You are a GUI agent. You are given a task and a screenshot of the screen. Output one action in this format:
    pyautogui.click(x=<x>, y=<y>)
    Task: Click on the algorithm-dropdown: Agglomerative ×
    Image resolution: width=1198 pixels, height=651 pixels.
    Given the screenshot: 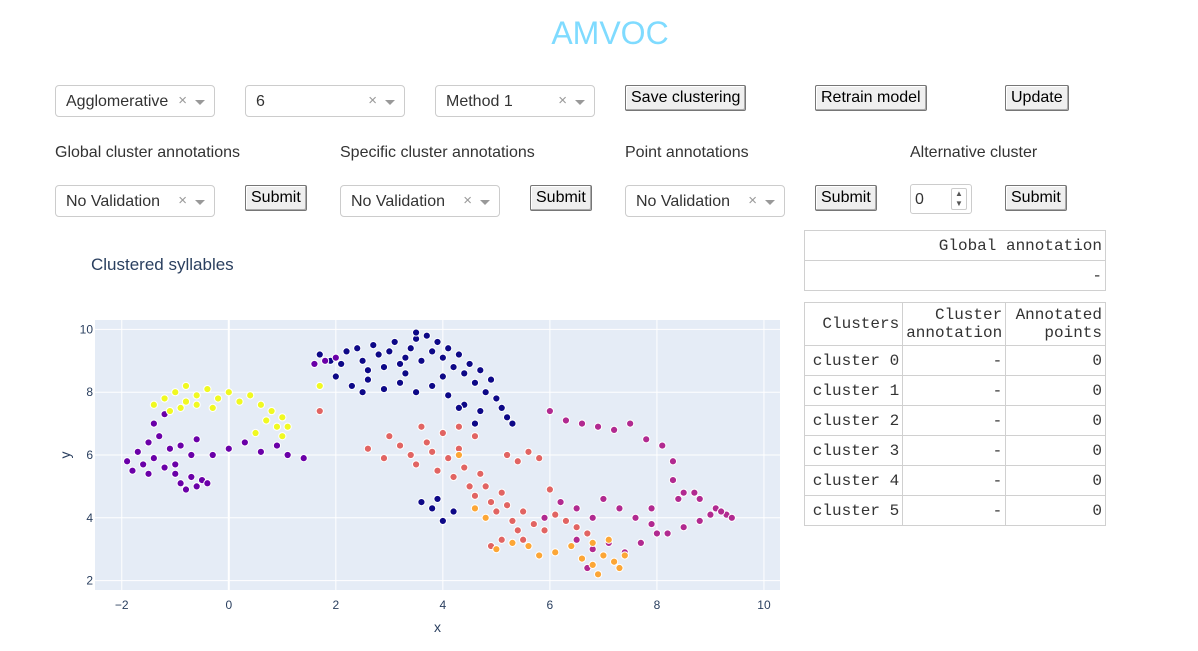 What is the action you would take?
    pyautogui.click(x=135, y=101)
    